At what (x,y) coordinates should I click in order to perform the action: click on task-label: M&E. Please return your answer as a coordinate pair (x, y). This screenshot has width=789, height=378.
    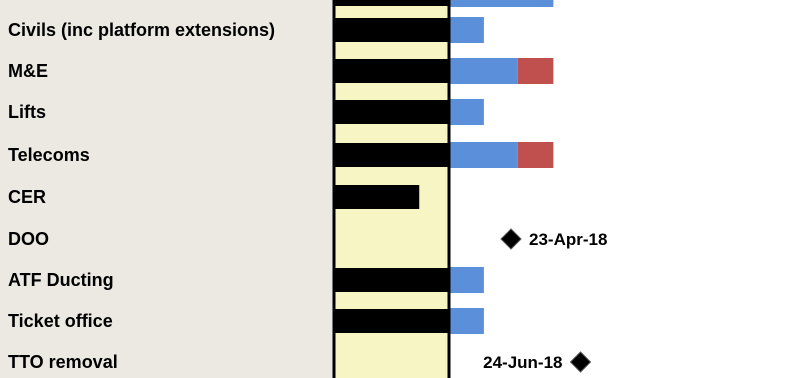
    Looking at the image, I should click on (28, 71).